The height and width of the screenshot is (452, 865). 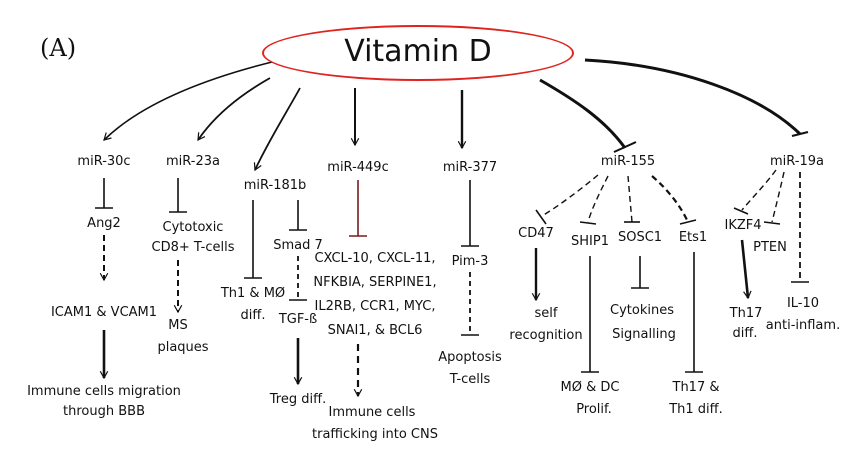 I want to click on edge-vitd-mir155, so click(x=583, y=113).